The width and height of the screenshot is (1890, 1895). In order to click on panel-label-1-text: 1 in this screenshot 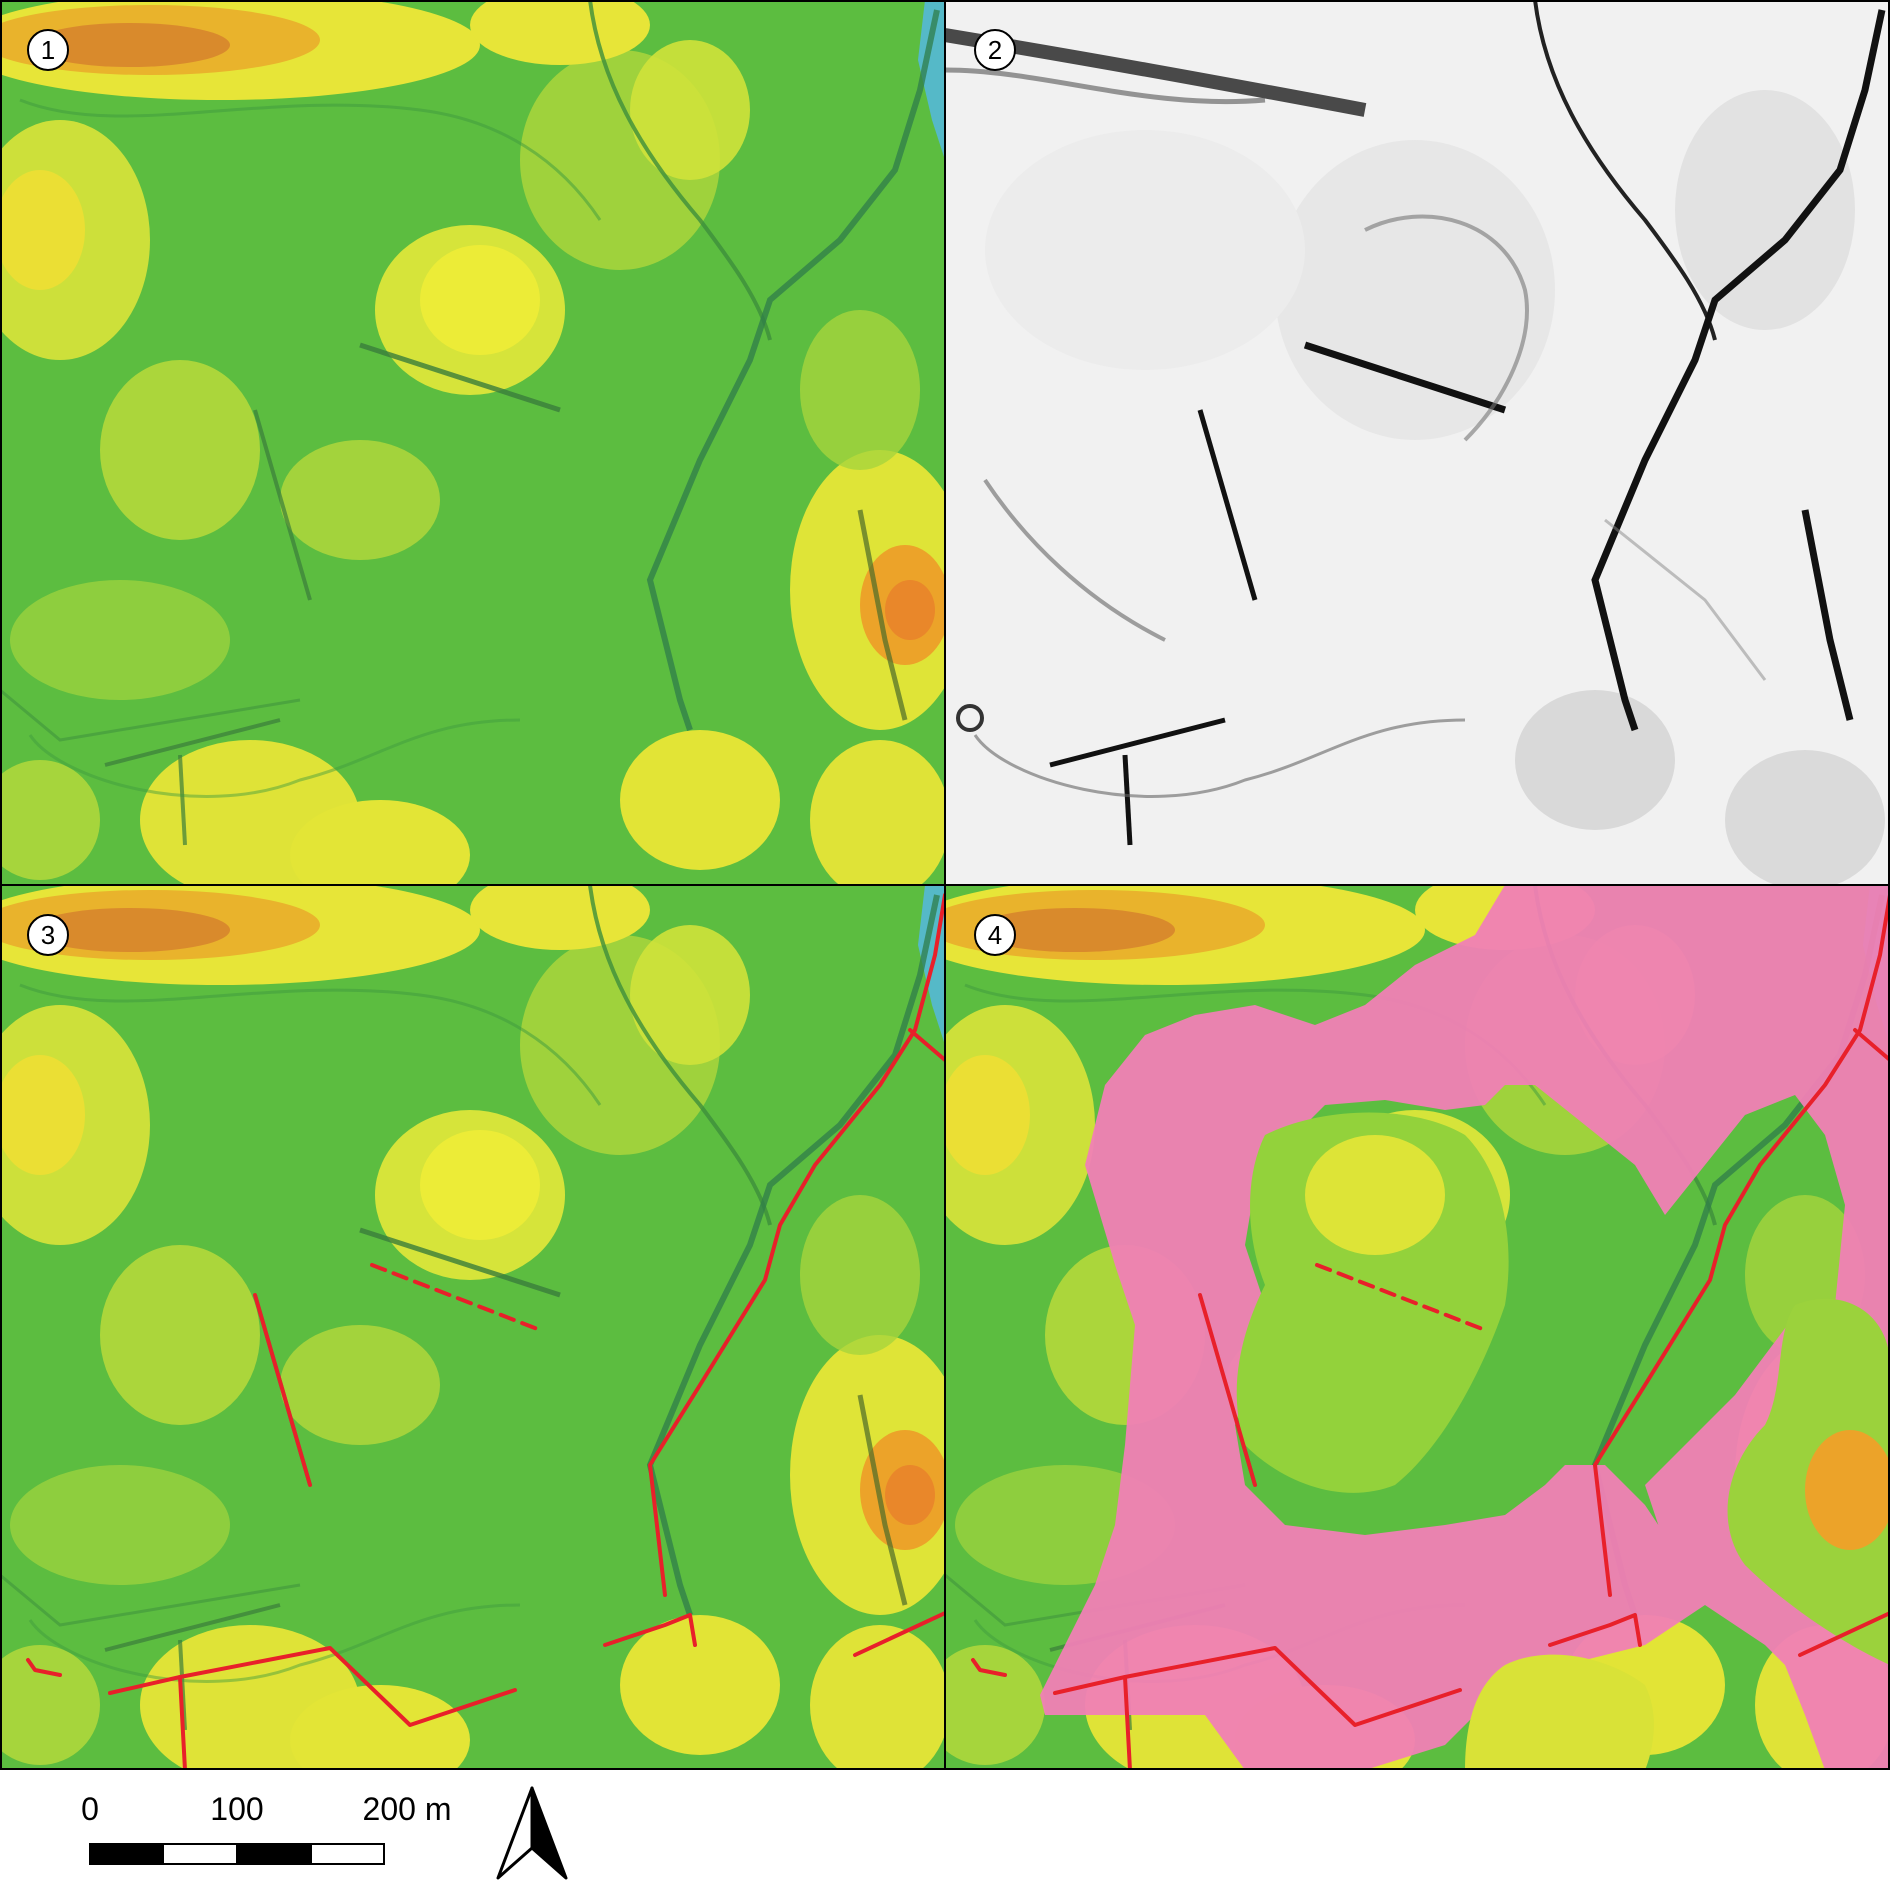, I will do `click(48, 50)`.